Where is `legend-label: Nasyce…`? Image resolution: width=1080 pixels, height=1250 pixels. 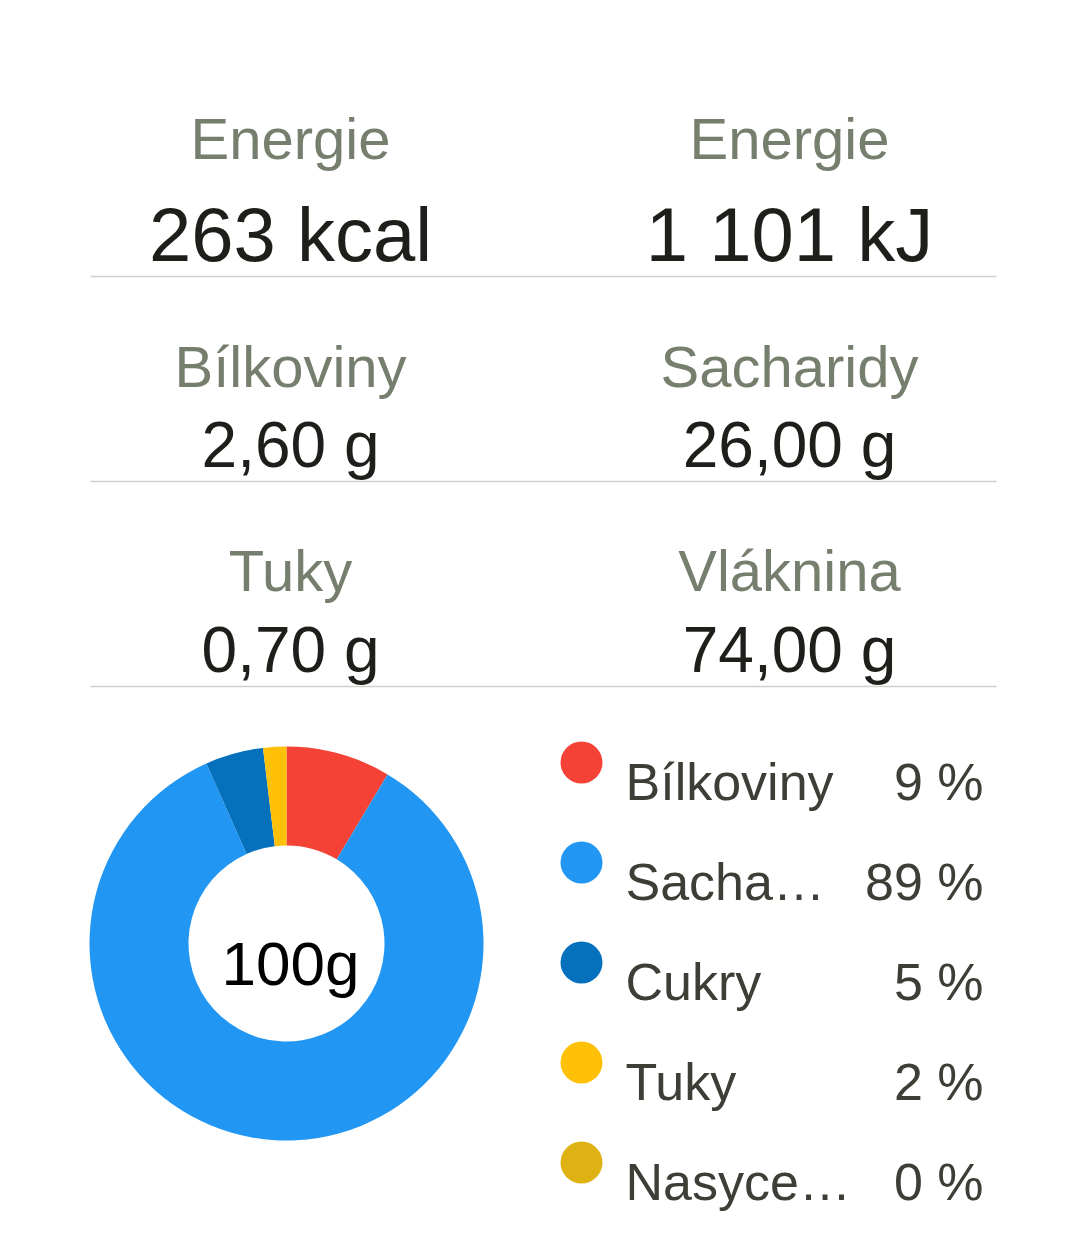
legend-label: Nasyce… is located at coordinates (738, 1181).